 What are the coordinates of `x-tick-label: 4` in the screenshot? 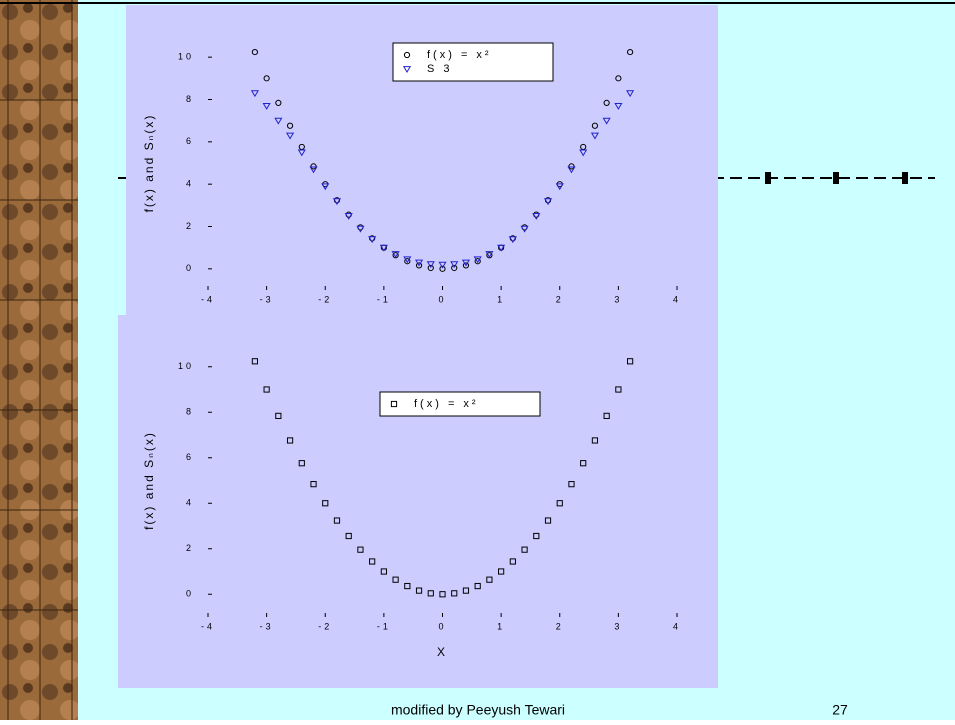 It's located at (677, 299).